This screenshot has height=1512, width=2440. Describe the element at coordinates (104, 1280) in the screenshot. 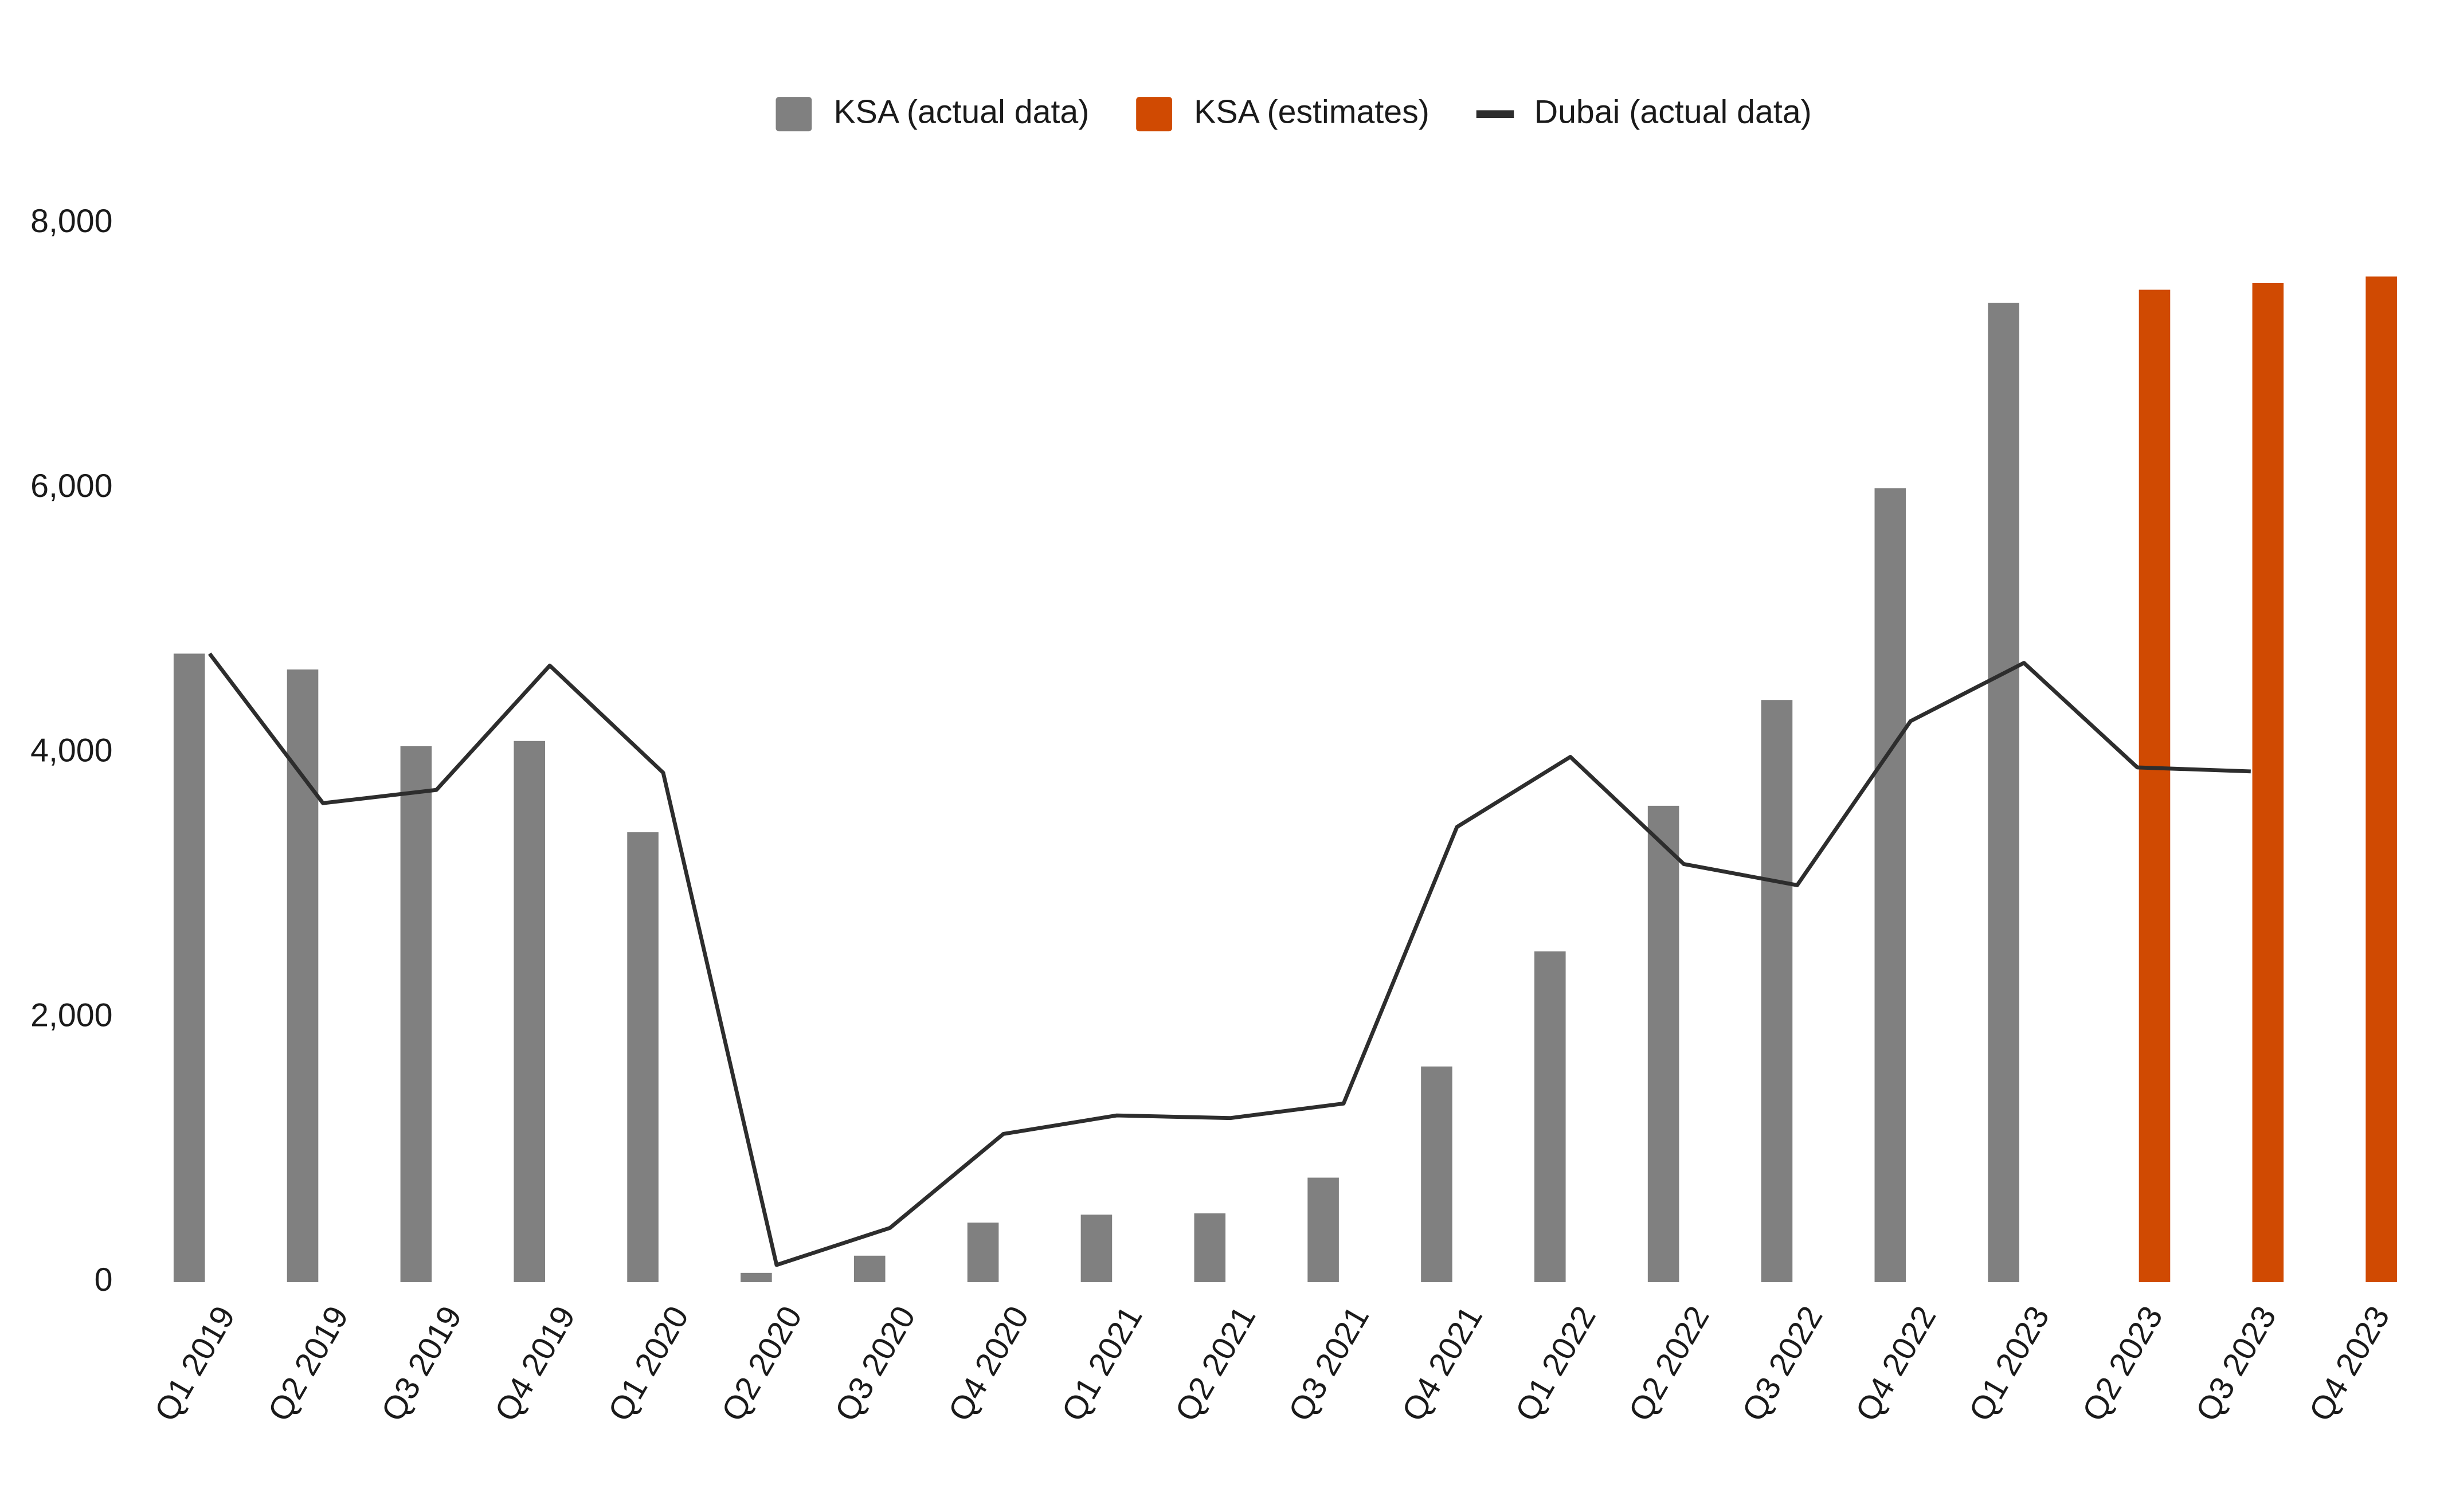

I see `y-tick-label: 0` at that location.